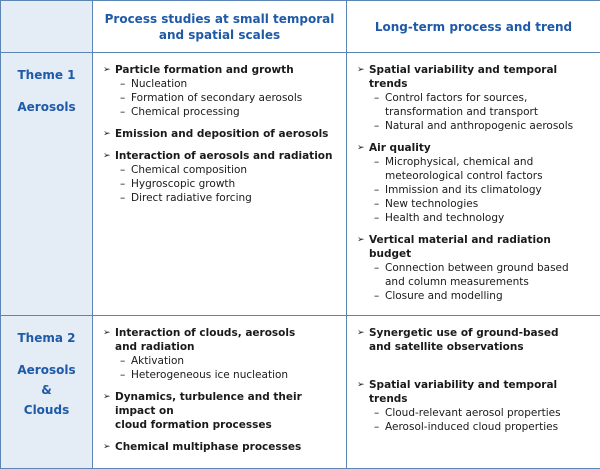 This screenshot has height=469, width=600. What do you see at coordinates (189, 170) in the screenshot?
I see `sub-item: Chemical composition` at bounding box center [189, 170].